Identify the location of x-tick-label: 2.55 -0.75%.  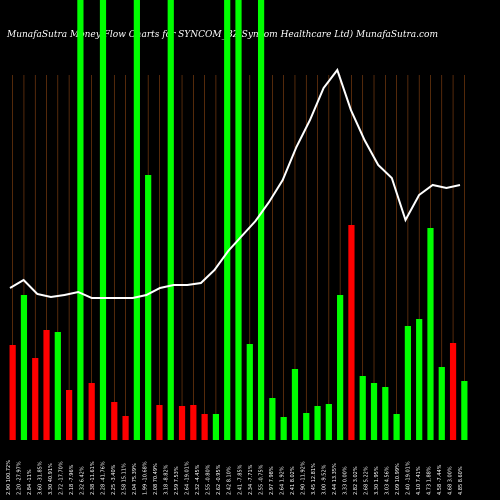
(261, 479).